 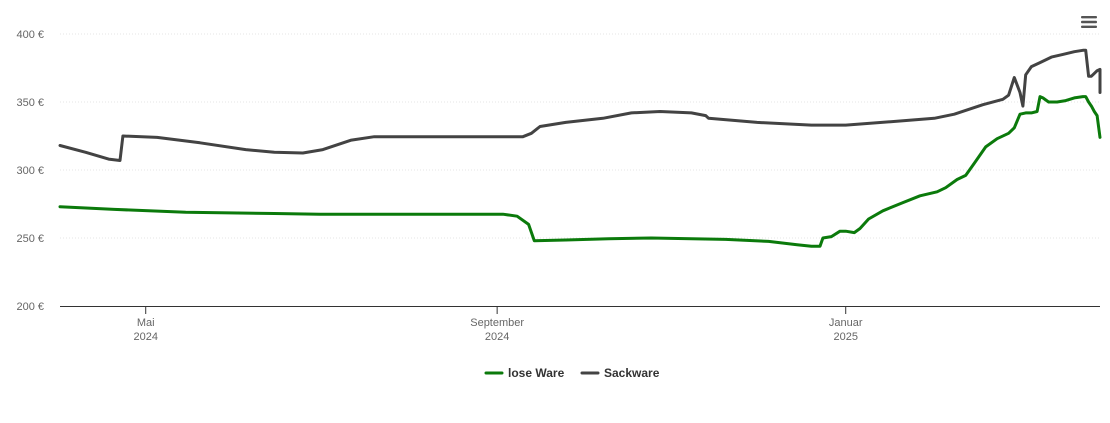 What do you see at coordinates (536, 373) in the screenshot?
I see `legend-label: lose Ware` at bounding box center [536, 373].